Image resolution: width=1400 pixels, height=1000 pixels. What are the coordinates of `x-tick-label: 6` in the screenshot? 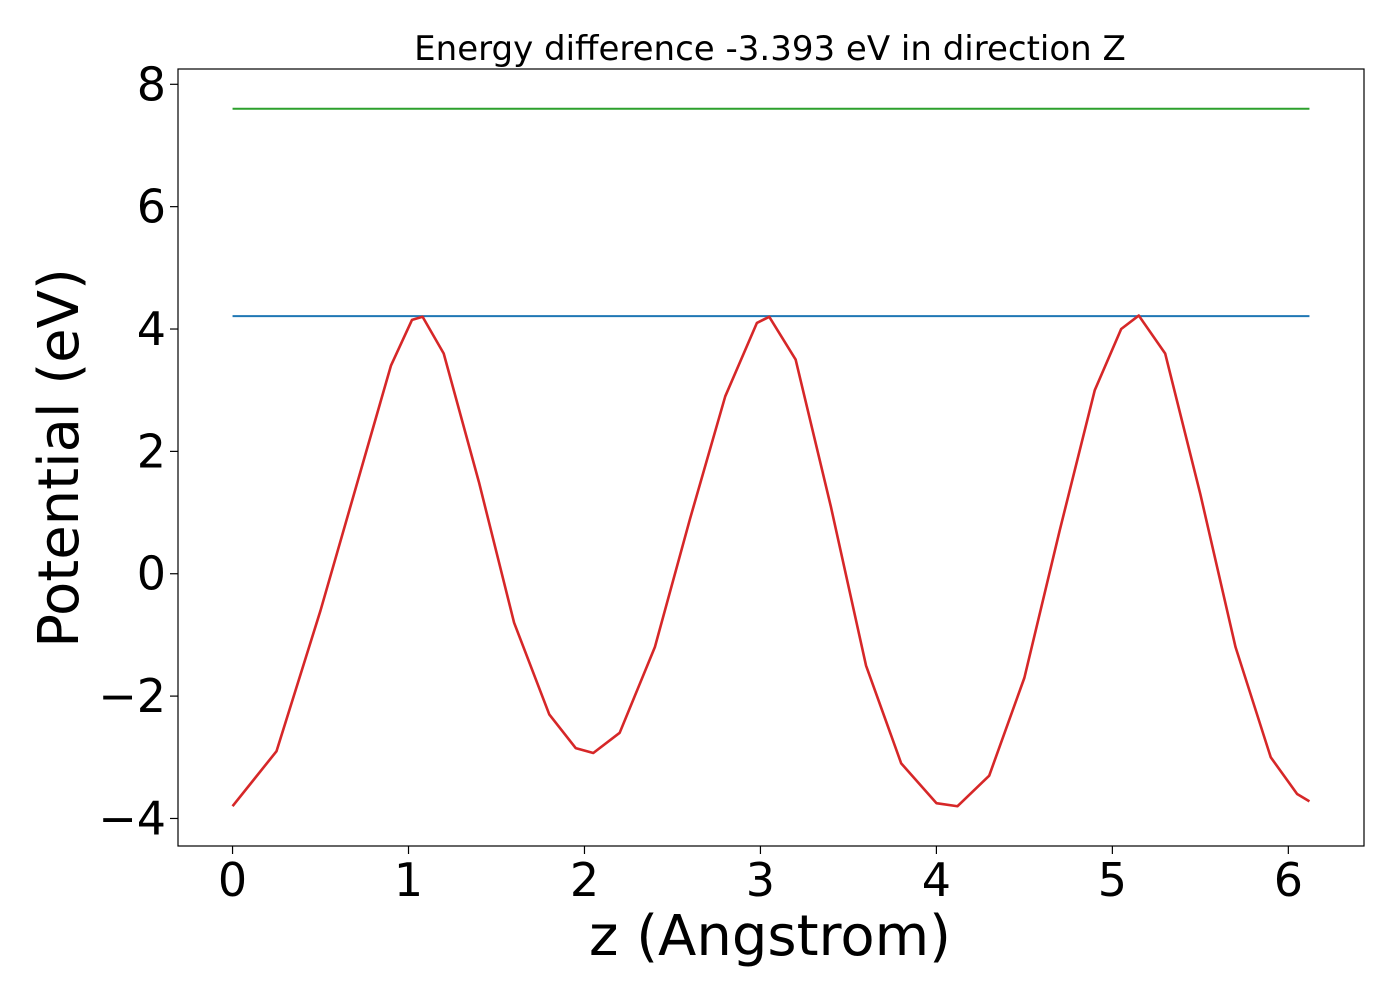 It's located at (1288, 880).